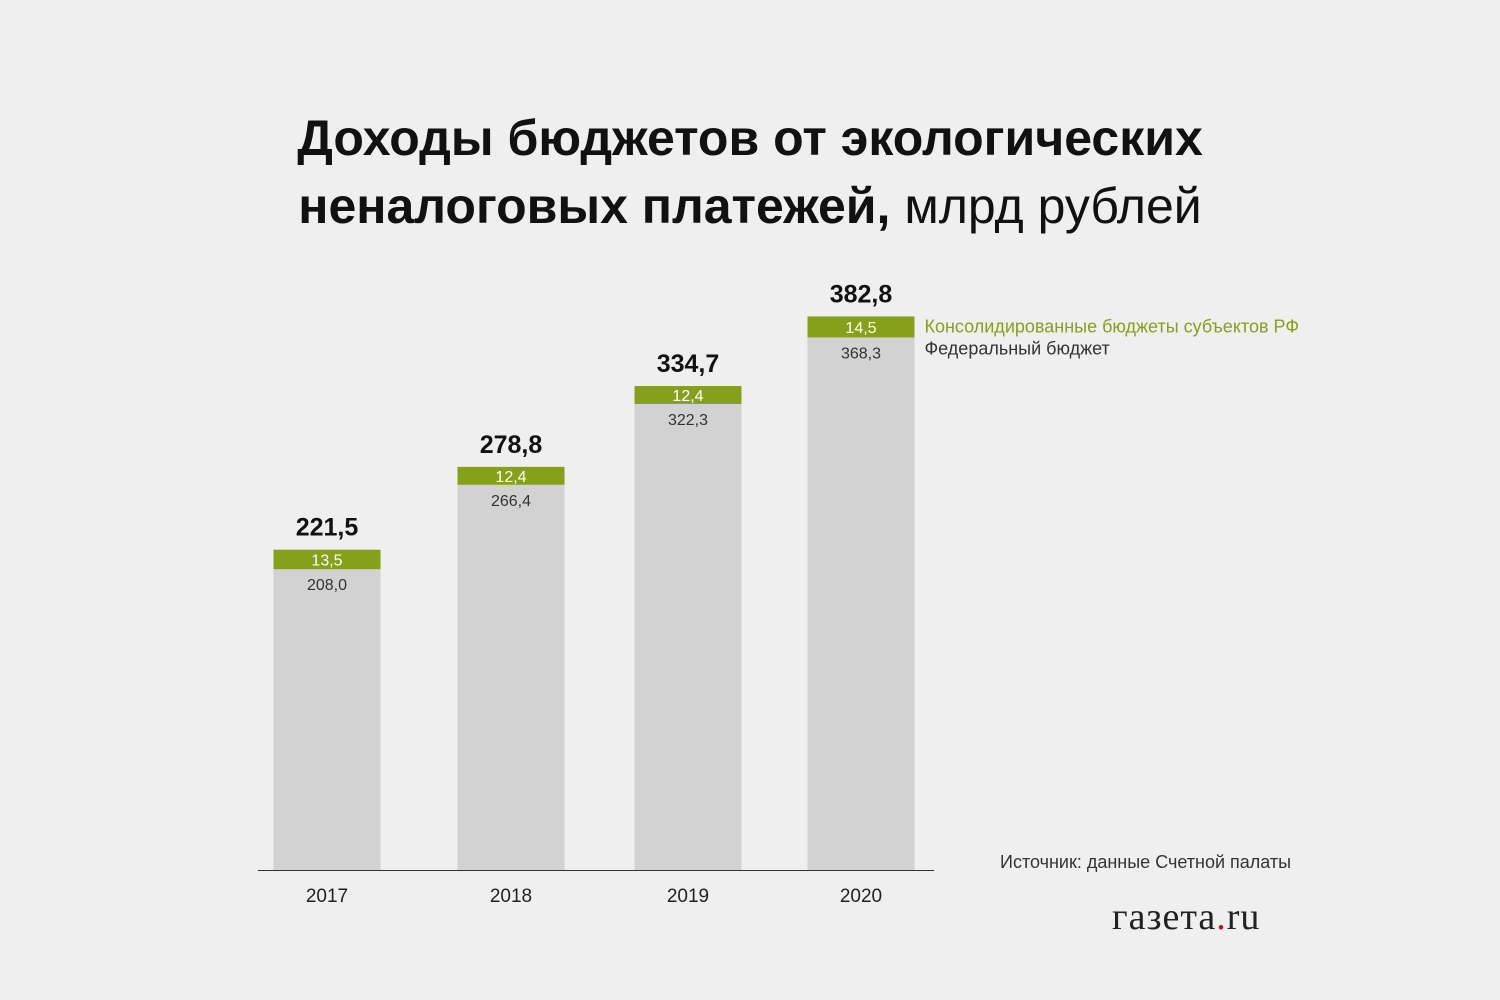 The width and height of the screenshot is (1500, 1000). Describe the element at coordinates (688, 636) in the screenshot. I see `bar-federal-2019` at that location.